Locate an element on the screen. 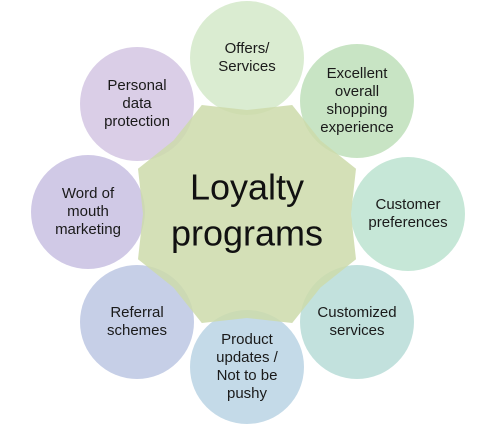  satellite-7-label-line-3: marketing is located at coordinates (88, 229).